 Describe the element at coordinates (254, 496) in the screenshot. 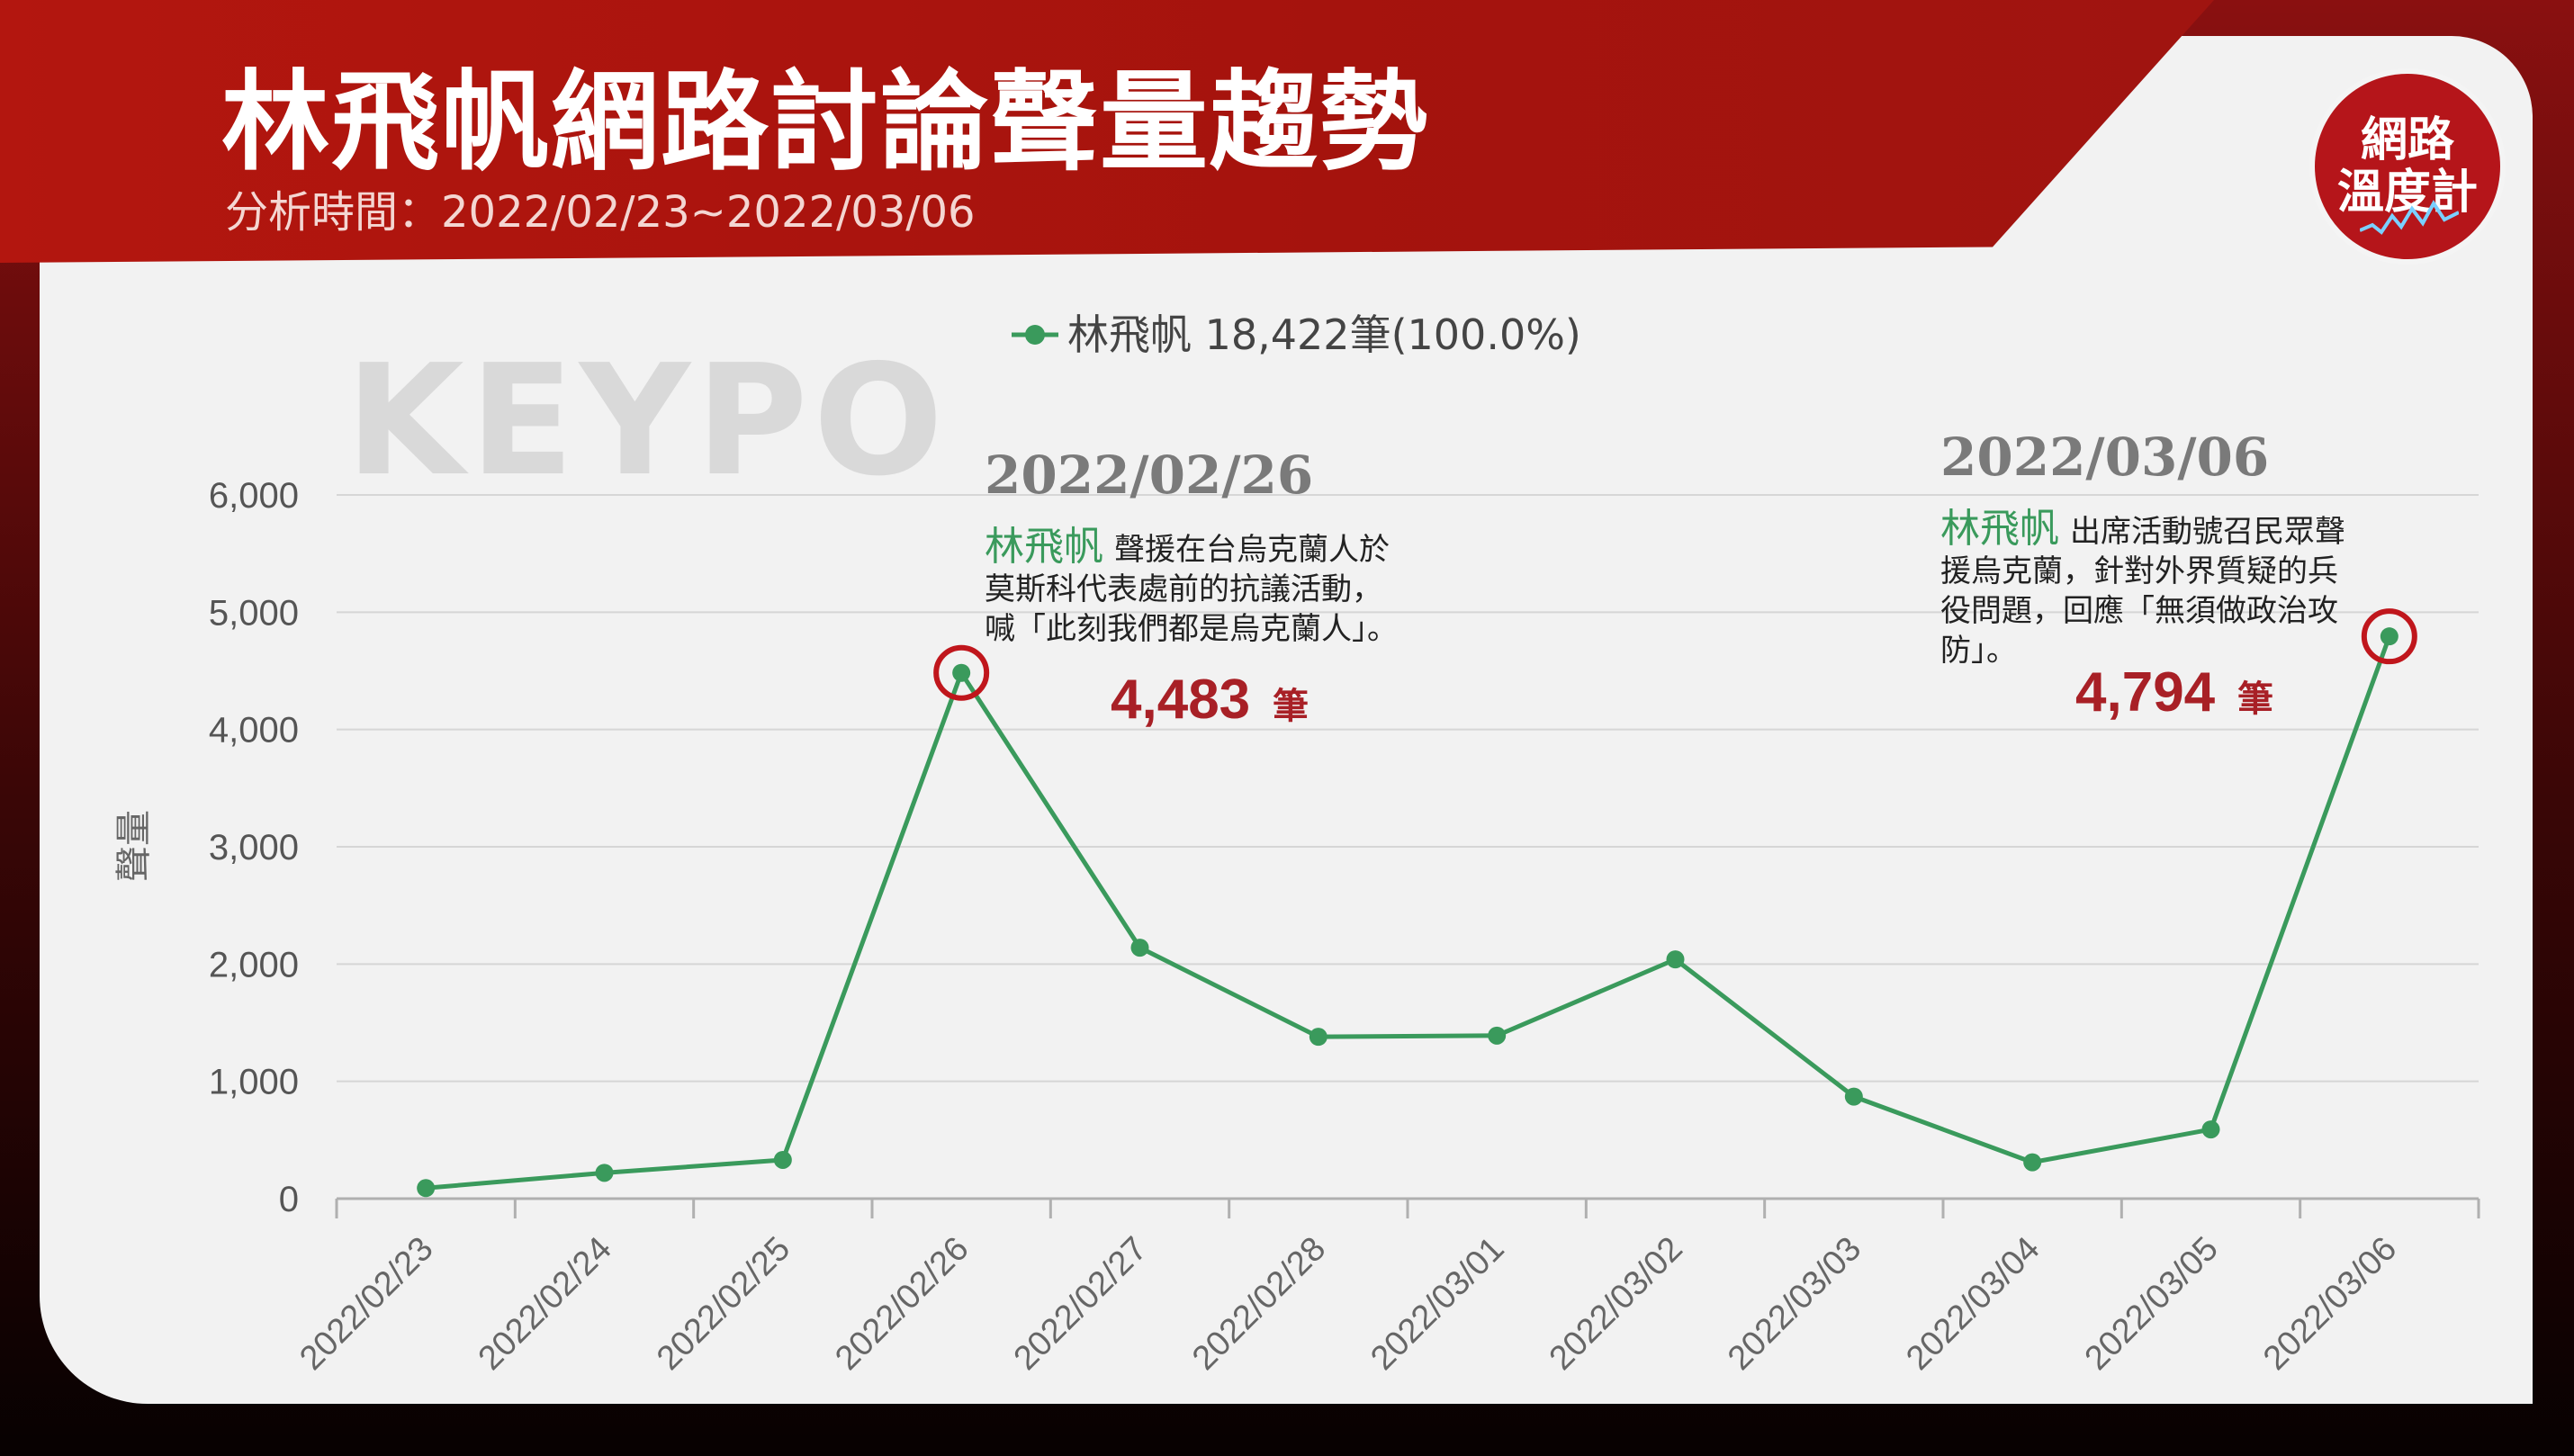

I see `y-tick-label: 6,000` at that location.